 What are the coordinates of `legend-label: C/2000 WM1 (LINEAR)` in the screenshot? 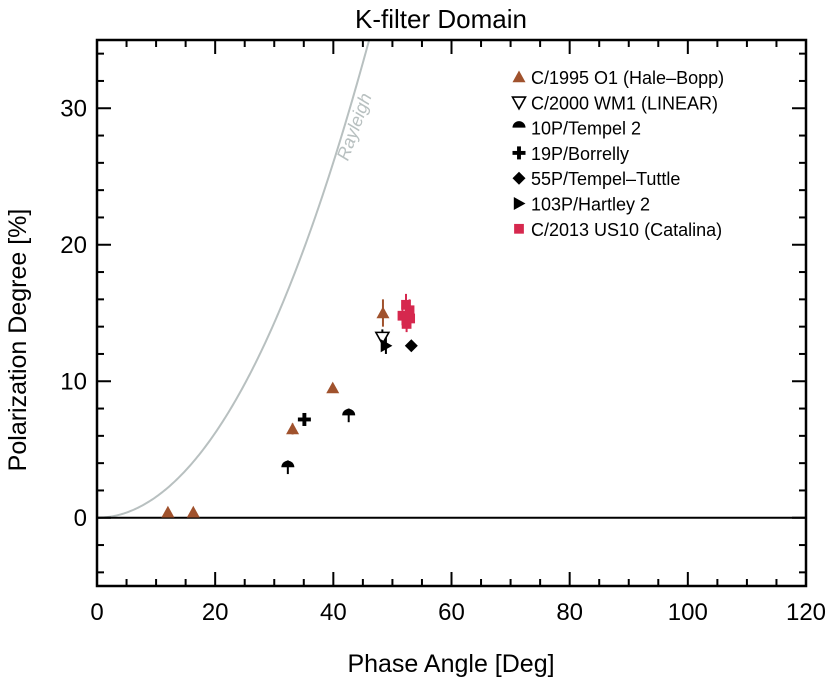 It's located at (624, 103).